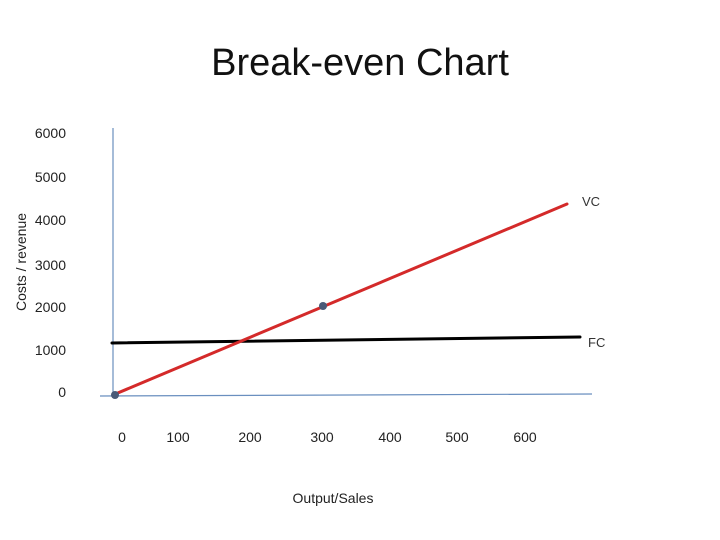 Image resolution: width=720 pixels, height=540 pixels. What do you see at coordinates (219, 350) in the screenshot?
I see `data-points` at bounding box center [219, 350].